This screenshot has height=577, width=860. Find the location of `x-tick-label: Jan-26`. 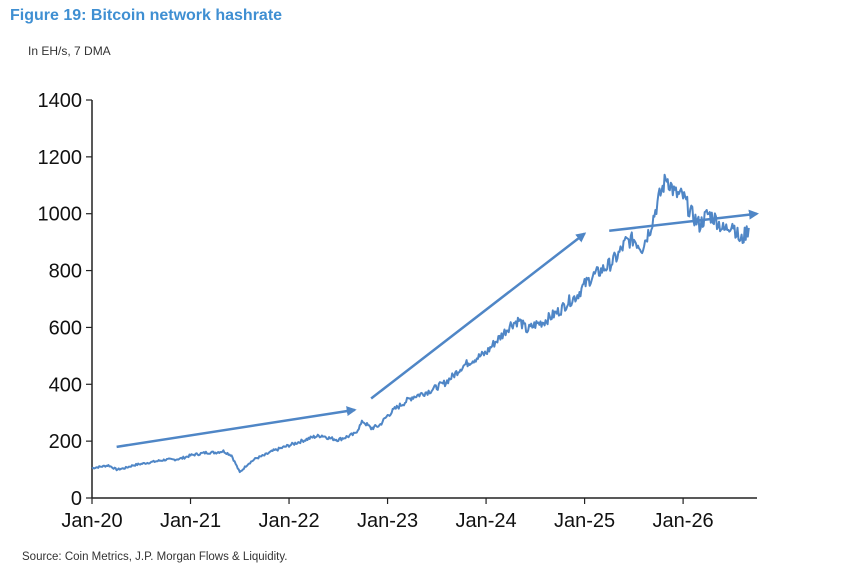

x-tick-label: Jan-26 is located at coordinates (683, 521).